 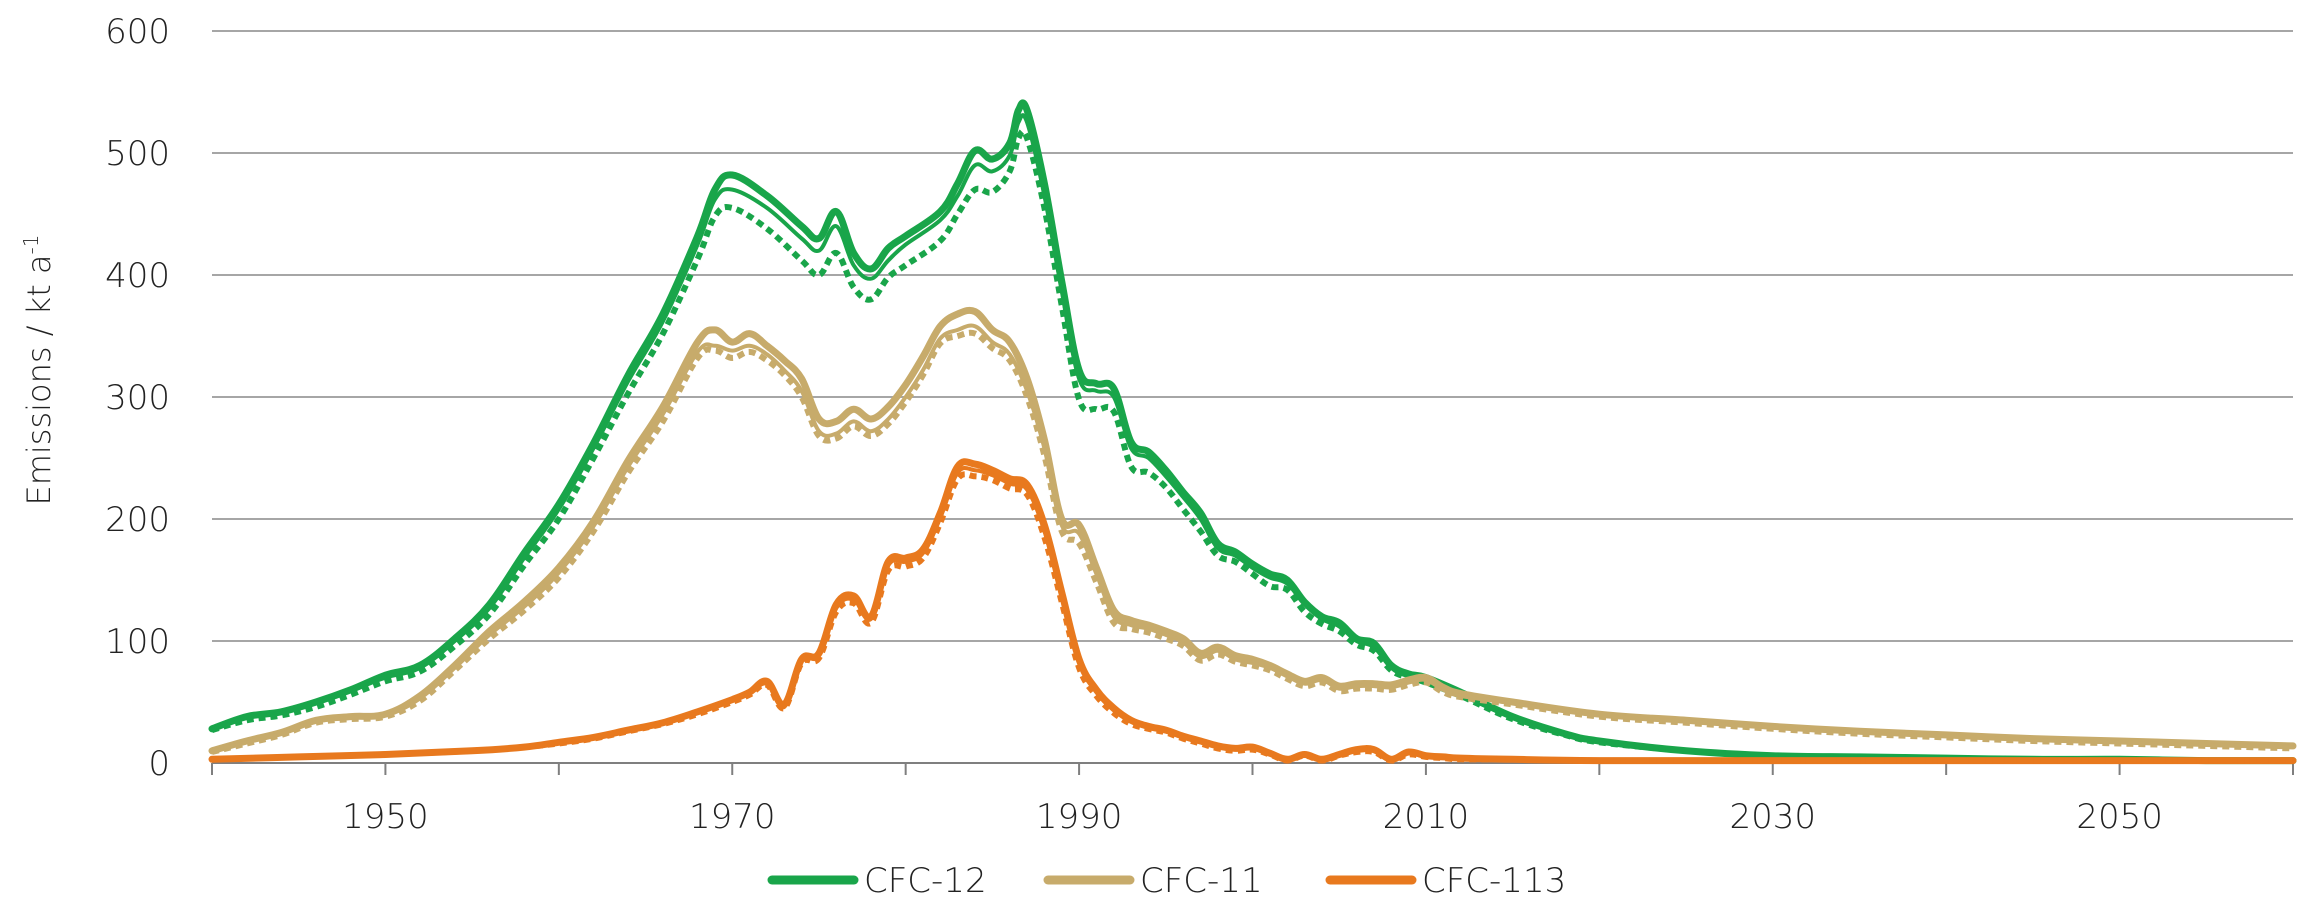 What do you see at coordinates (1252, 768) in the screenshot?
I see `axes` at bounding box center [1252, 768].